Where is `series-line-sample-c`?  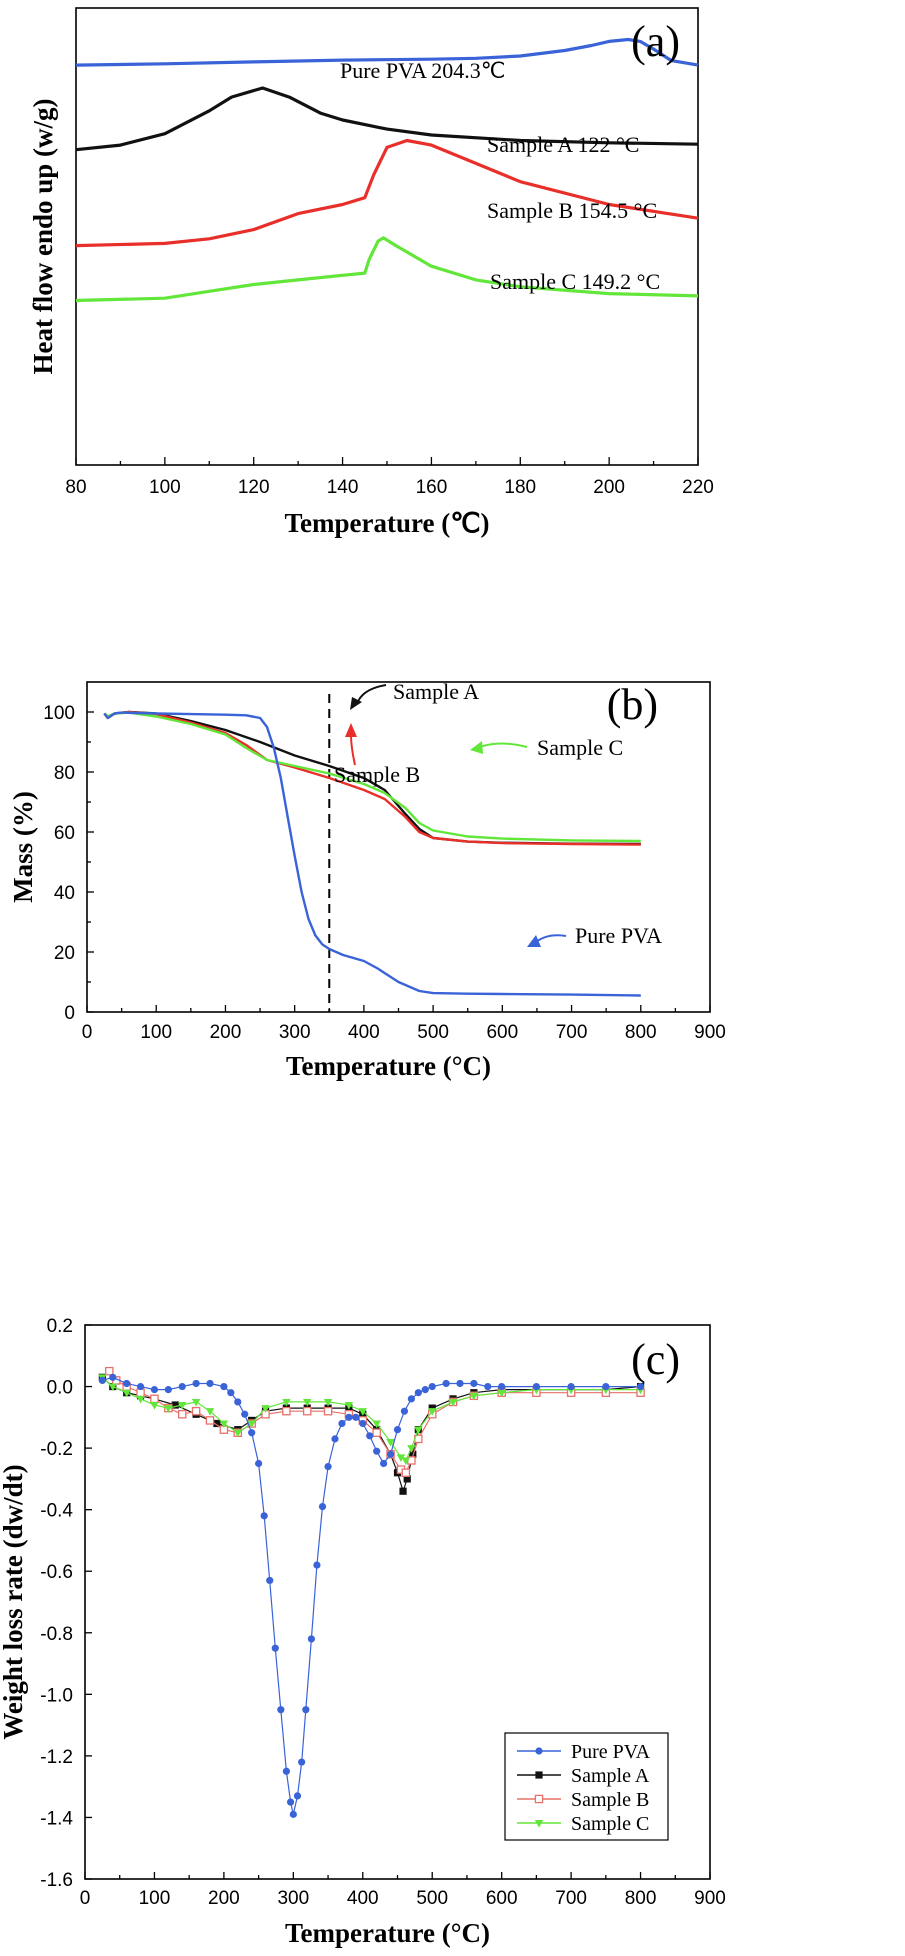 series-line-sample-c is located at coordinates (387, 269).